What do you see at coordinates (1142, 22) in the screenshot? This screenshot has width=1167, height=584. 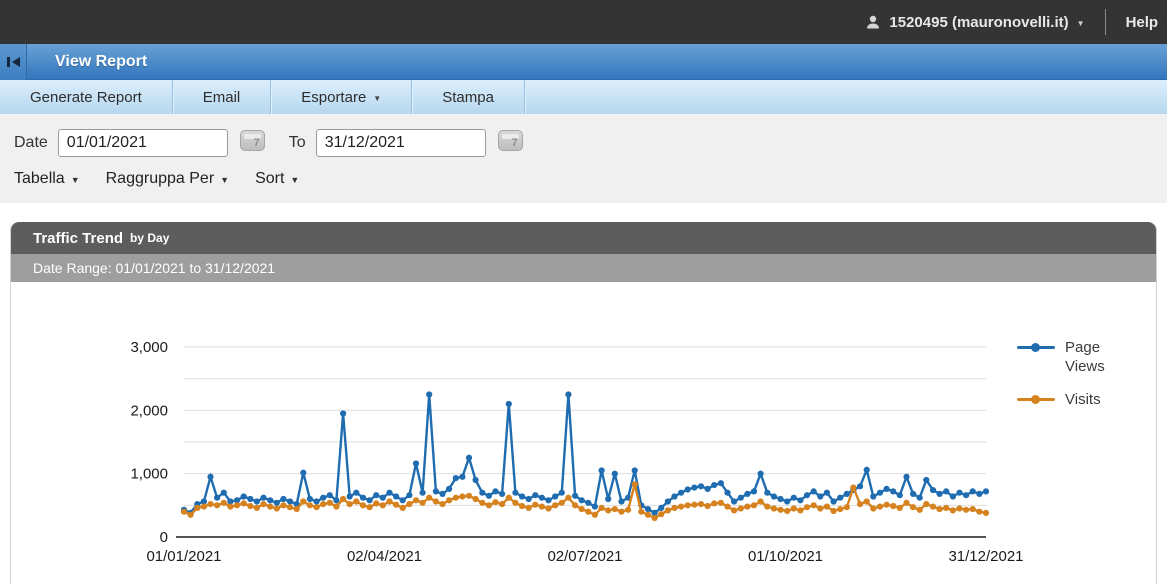 I see `help-label: Help` at bounding box center [1142, 22].